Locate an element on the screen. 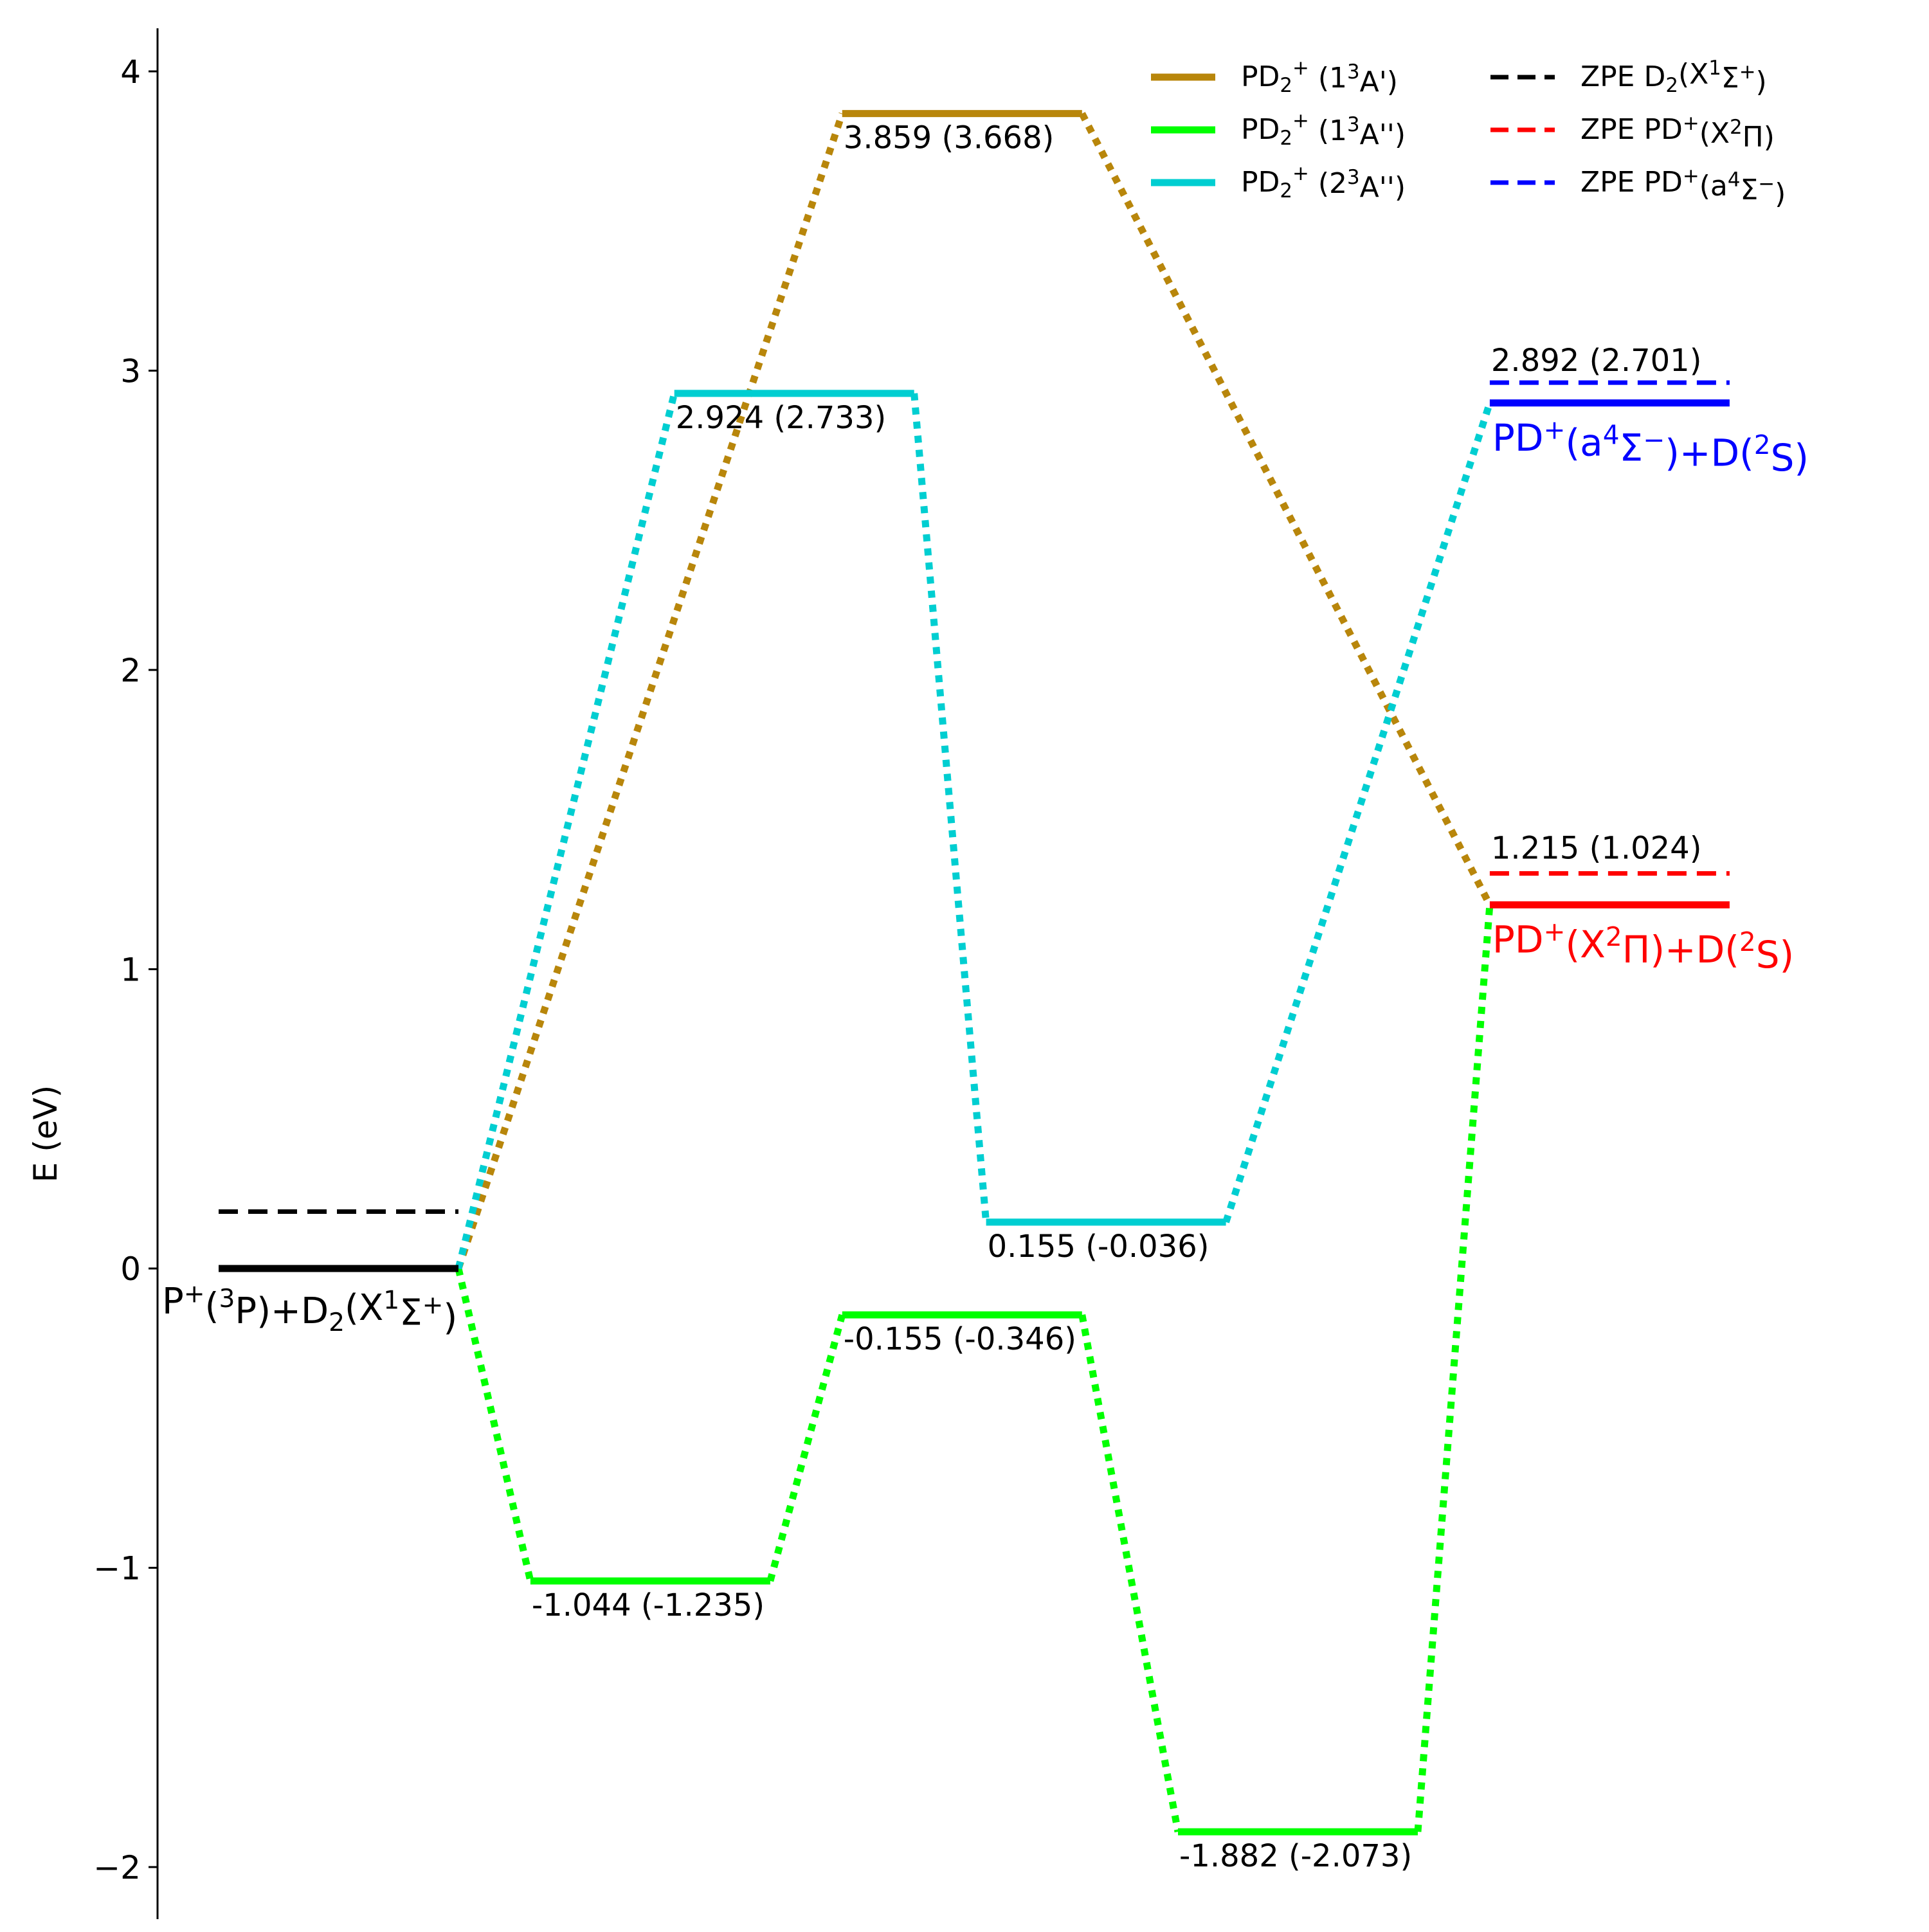 This screenshot has width=1929, height=1932. legend-zpe-pdx: ZPE PD+​(X2​Π) is located at coordinates (1632, 133).